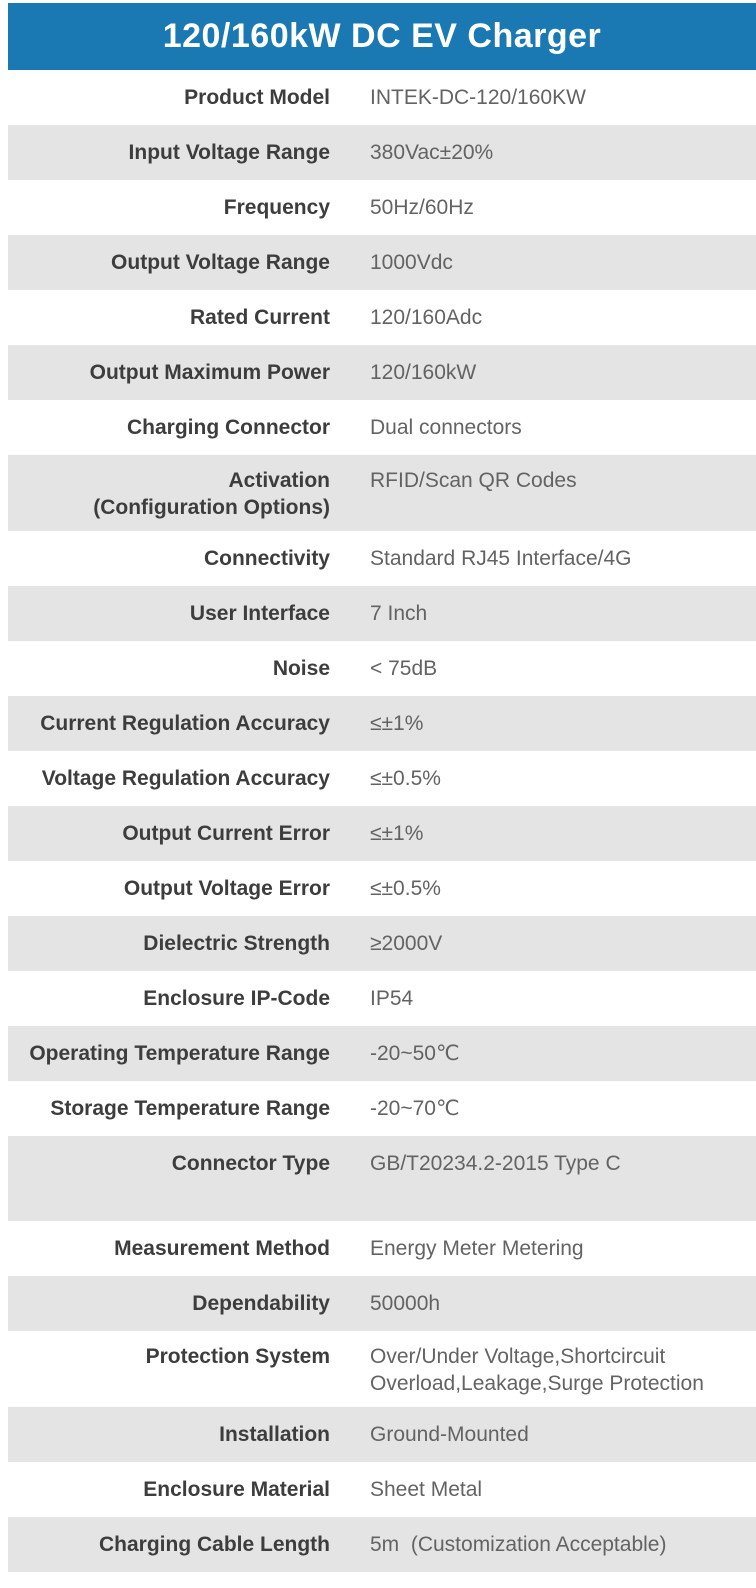  Describe the element at coordinates (406, 943) in the screenshot. I see `row-value: ≥2000V` at that location.